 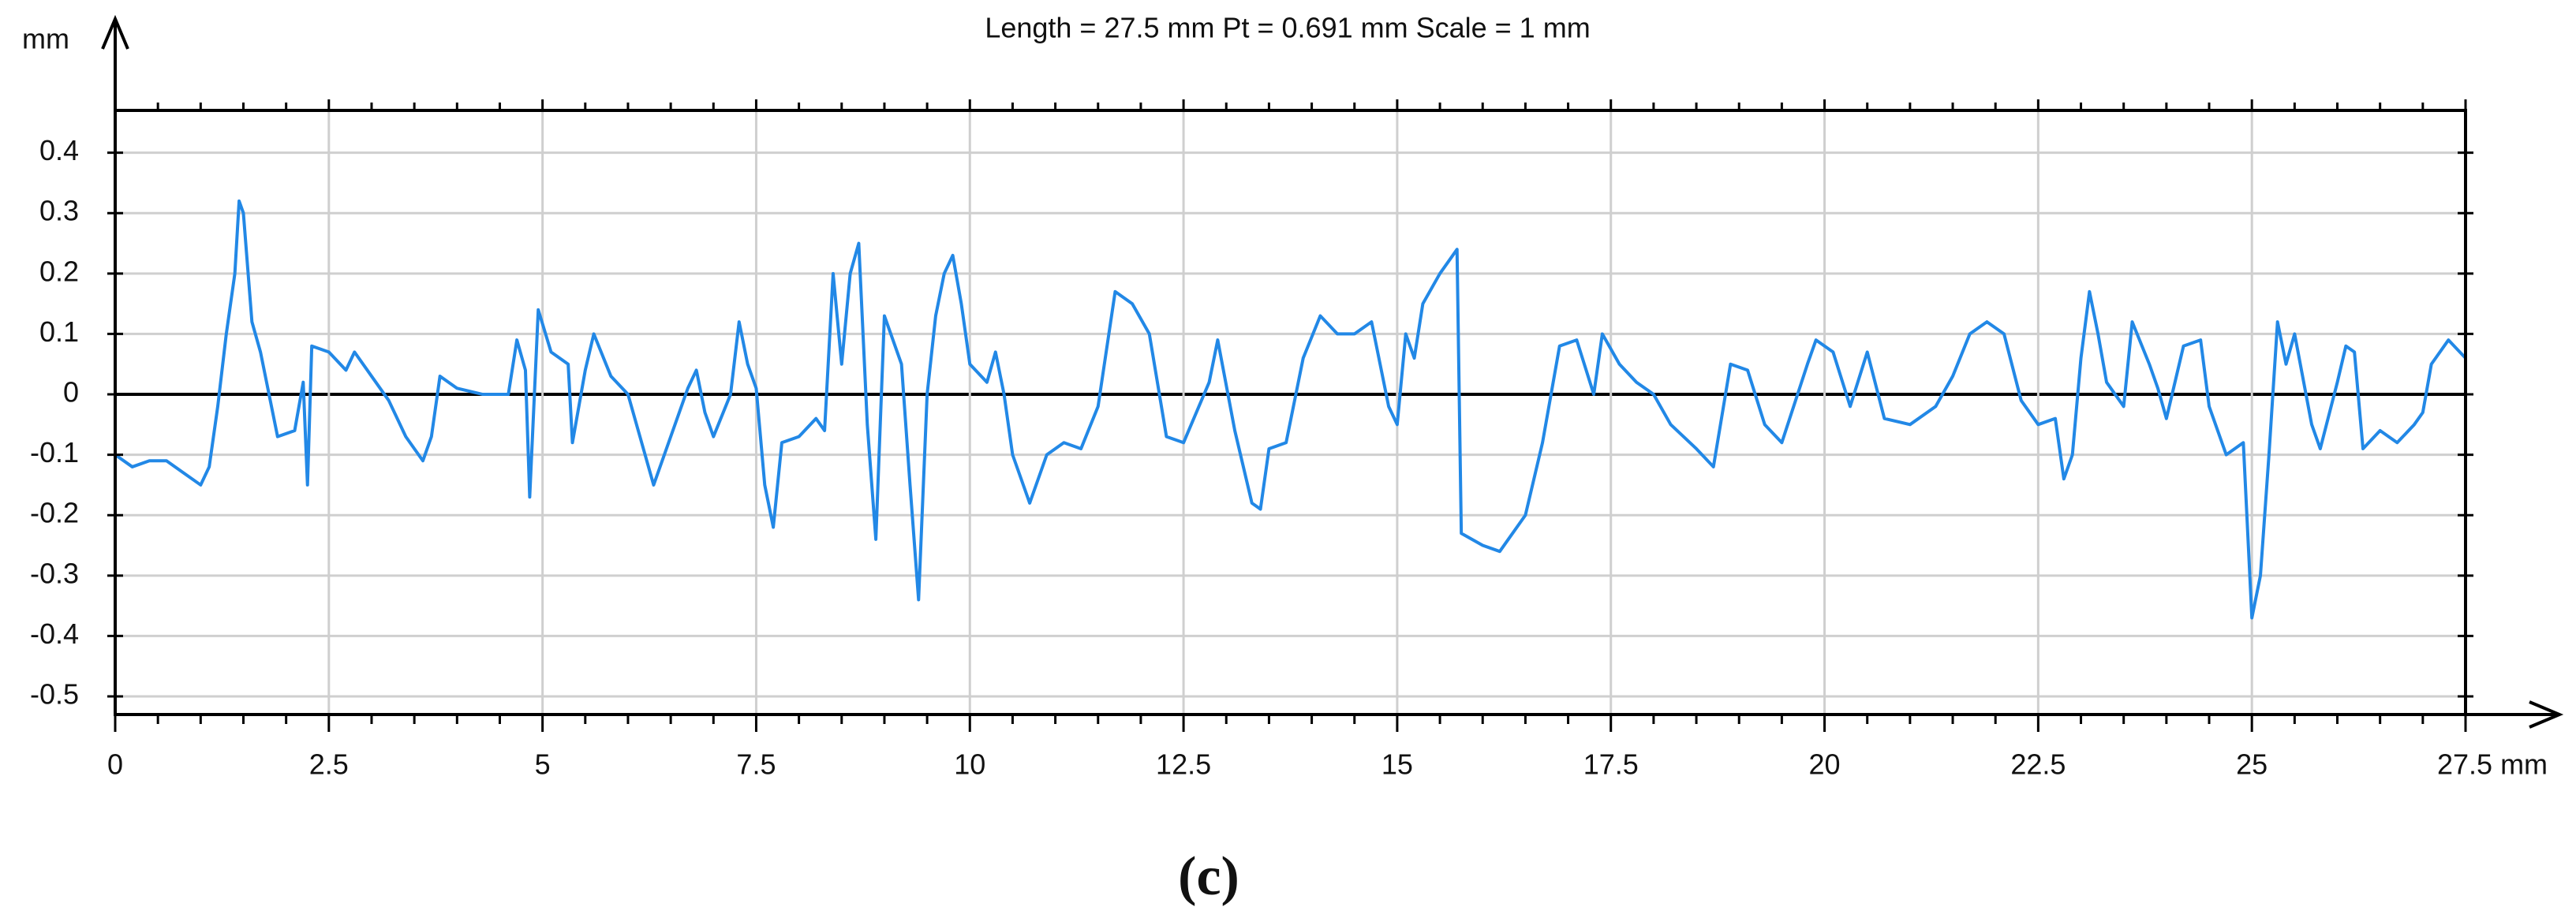 What do you see at coordinates (1611, 764) in the screenshot?
I see `x-tick-label: 17.5` at bounding box center [1611, 764].